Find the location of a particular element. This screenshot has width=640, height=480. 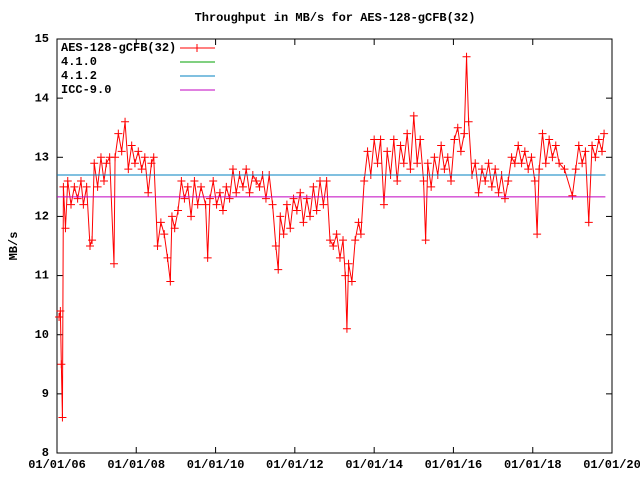

x-tick-label: 01/01/12 is located at coordinates (295, 465).